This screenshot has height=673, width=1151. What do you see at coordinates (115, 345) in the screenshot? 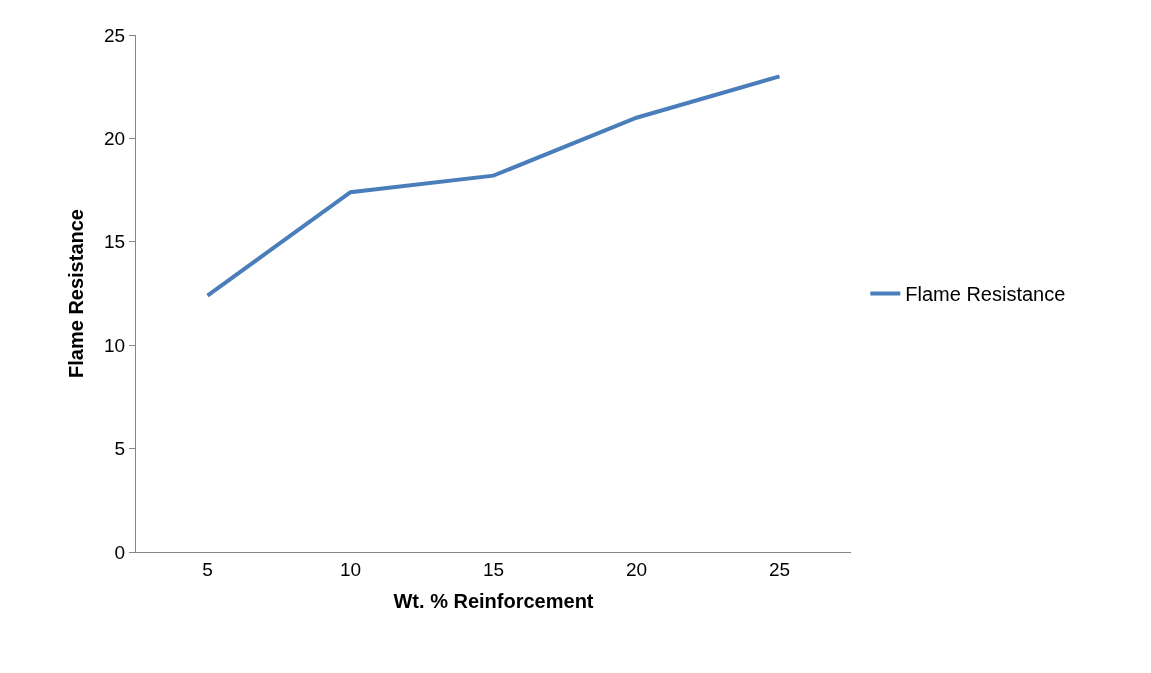
I see `y-tick-label: 10` at bounding box center [115, 345].